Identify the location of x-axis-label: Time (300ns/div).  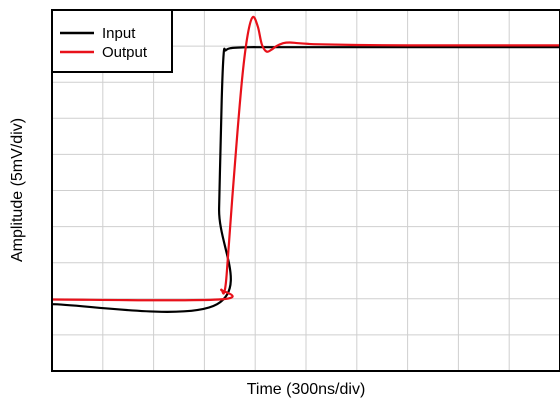
(306, 389).